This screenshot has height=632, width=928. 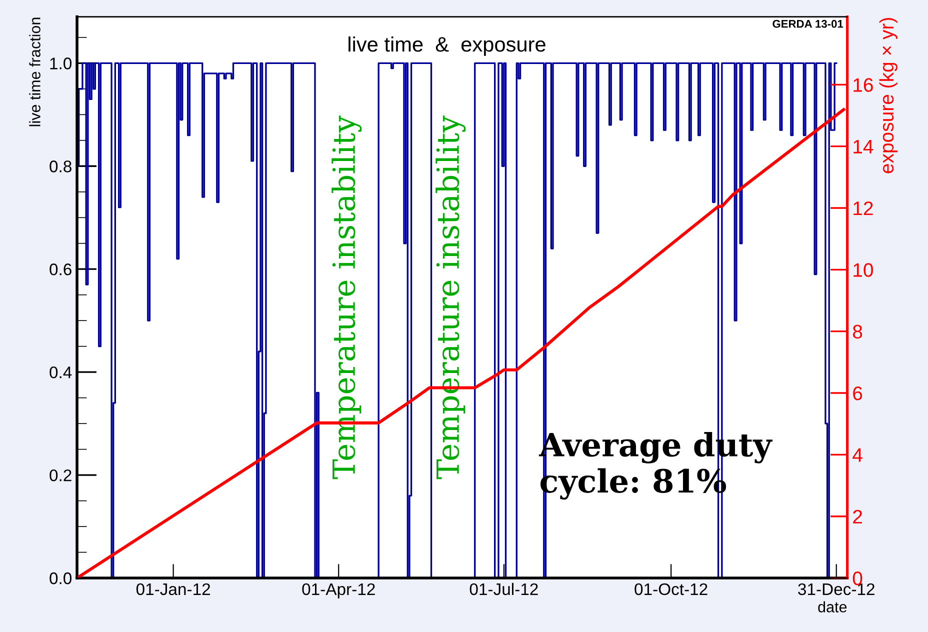 What do you see at coordinates (857, 517) in the screenshot?
I see `y2-tick-label: 2` at bounding box center [857, 517].